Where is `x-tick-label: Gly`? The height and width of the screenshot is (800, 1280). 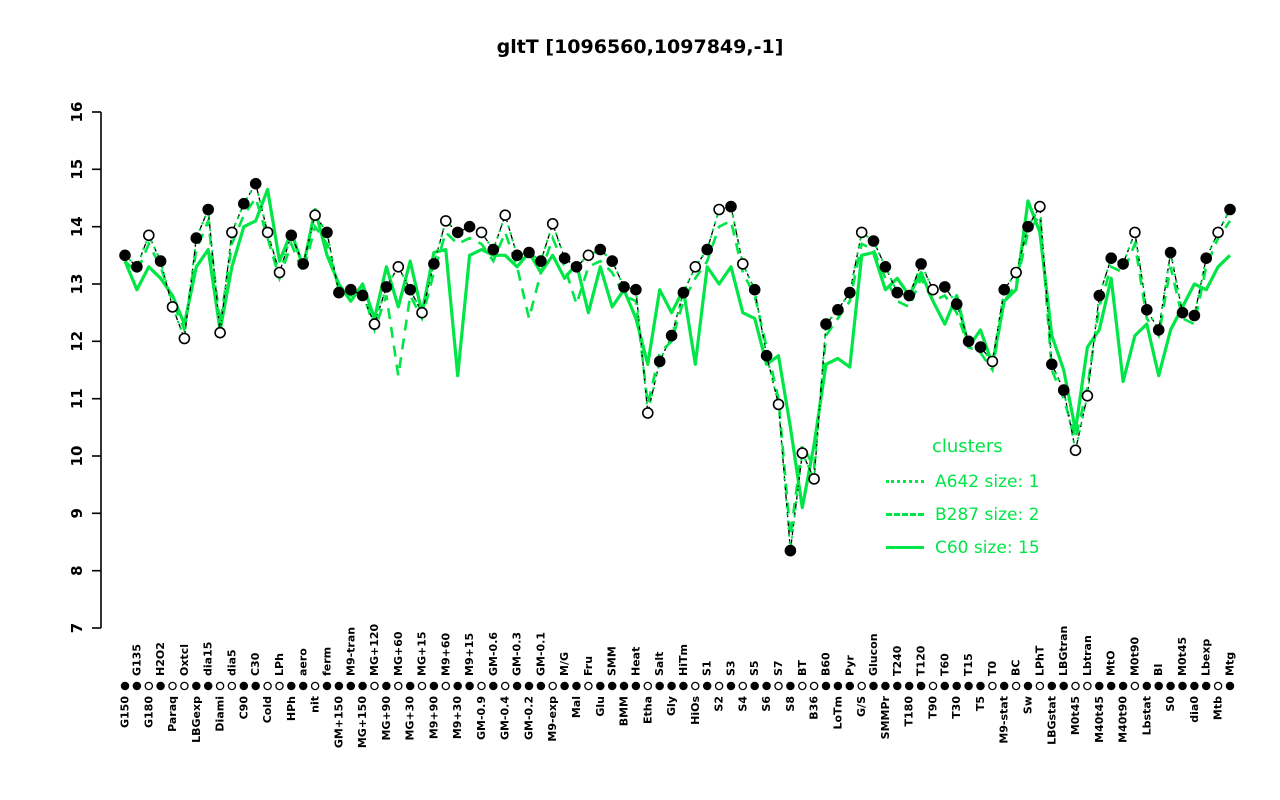
x-tick-label: Gly is located at coordinates (671, 706).